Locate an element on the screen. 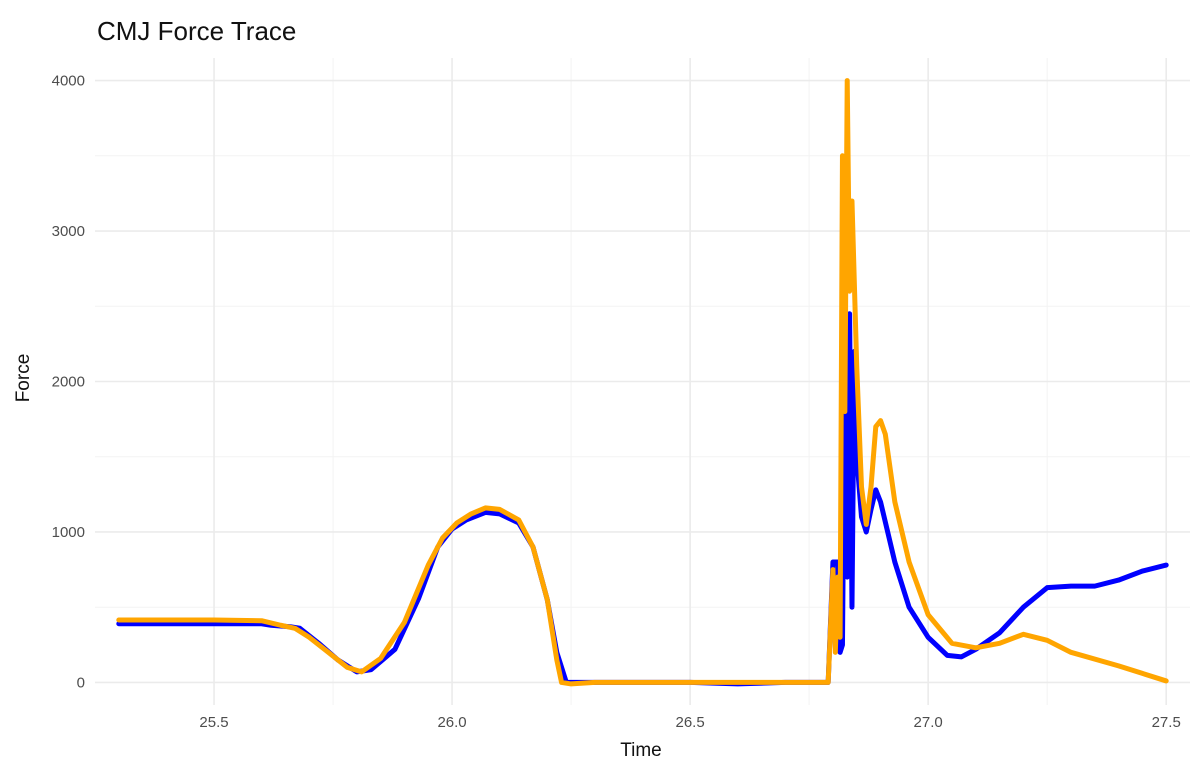 This screenshot has height=764, width=1203. x-tick-label: 27.5 is located at coordinates (1166, 722).